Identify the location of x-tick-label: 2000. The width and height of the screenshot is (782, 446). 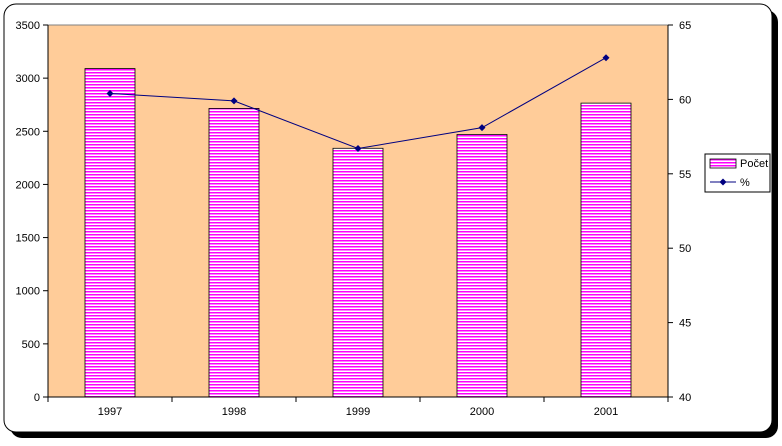
(482, 412).